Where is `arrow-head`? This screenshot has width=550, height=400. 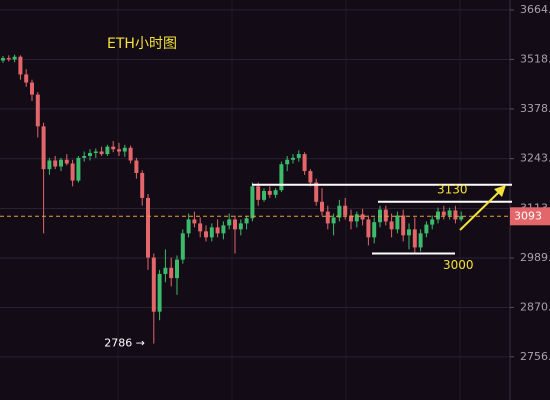 arrow-head is located at coordinates (500, 191).